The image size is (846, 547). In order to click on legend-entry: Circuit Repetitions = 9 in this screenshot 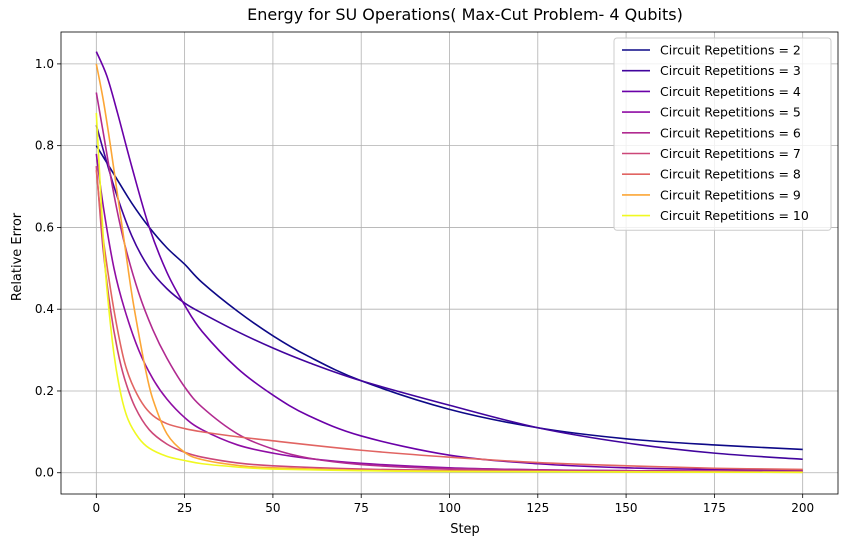, I will do `click(730, 194)`.